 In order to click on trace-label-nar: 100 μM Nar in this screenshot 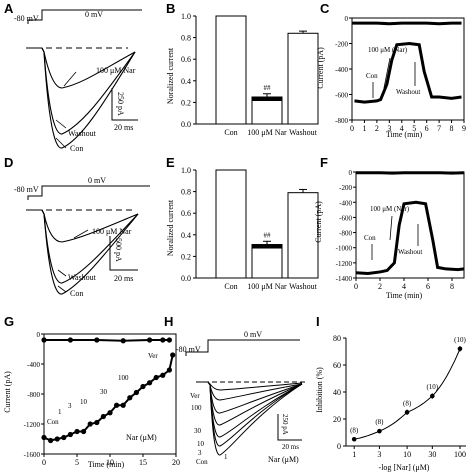, I will do `click(116, 70)`.